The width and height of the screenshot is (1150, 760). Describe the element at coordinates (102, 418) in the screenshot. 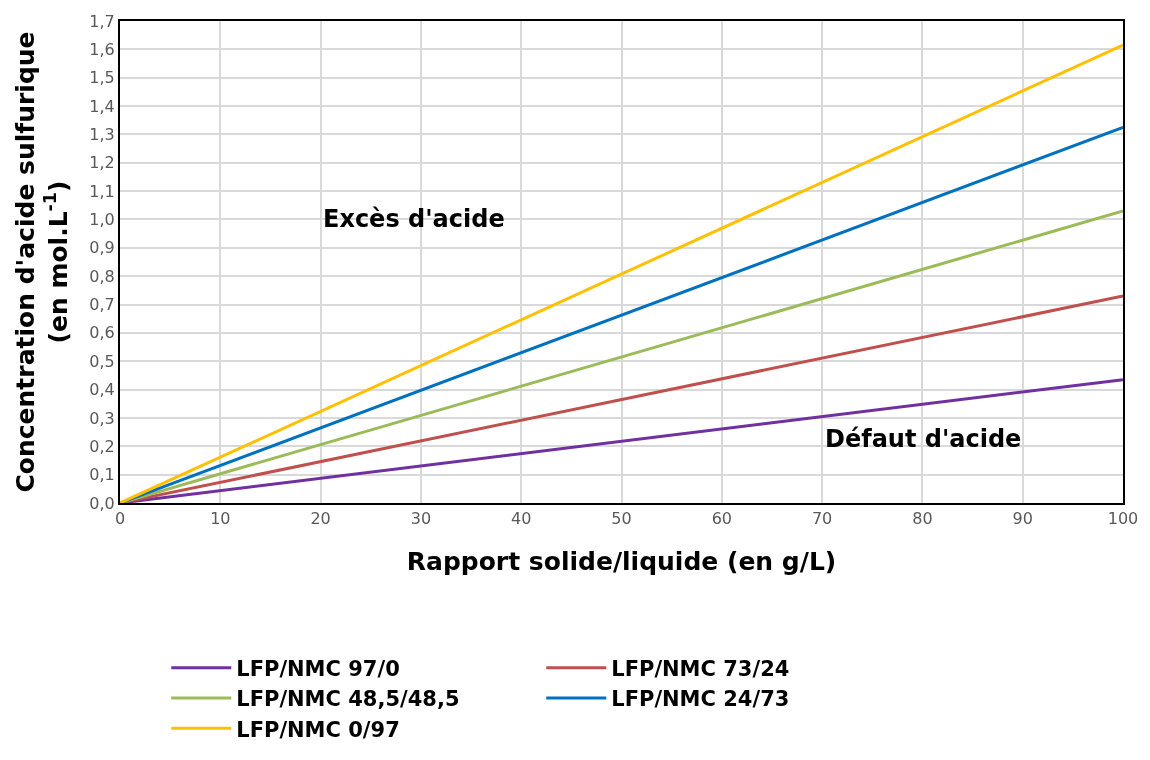

I see `y-tick-label: 0,3` at that location.